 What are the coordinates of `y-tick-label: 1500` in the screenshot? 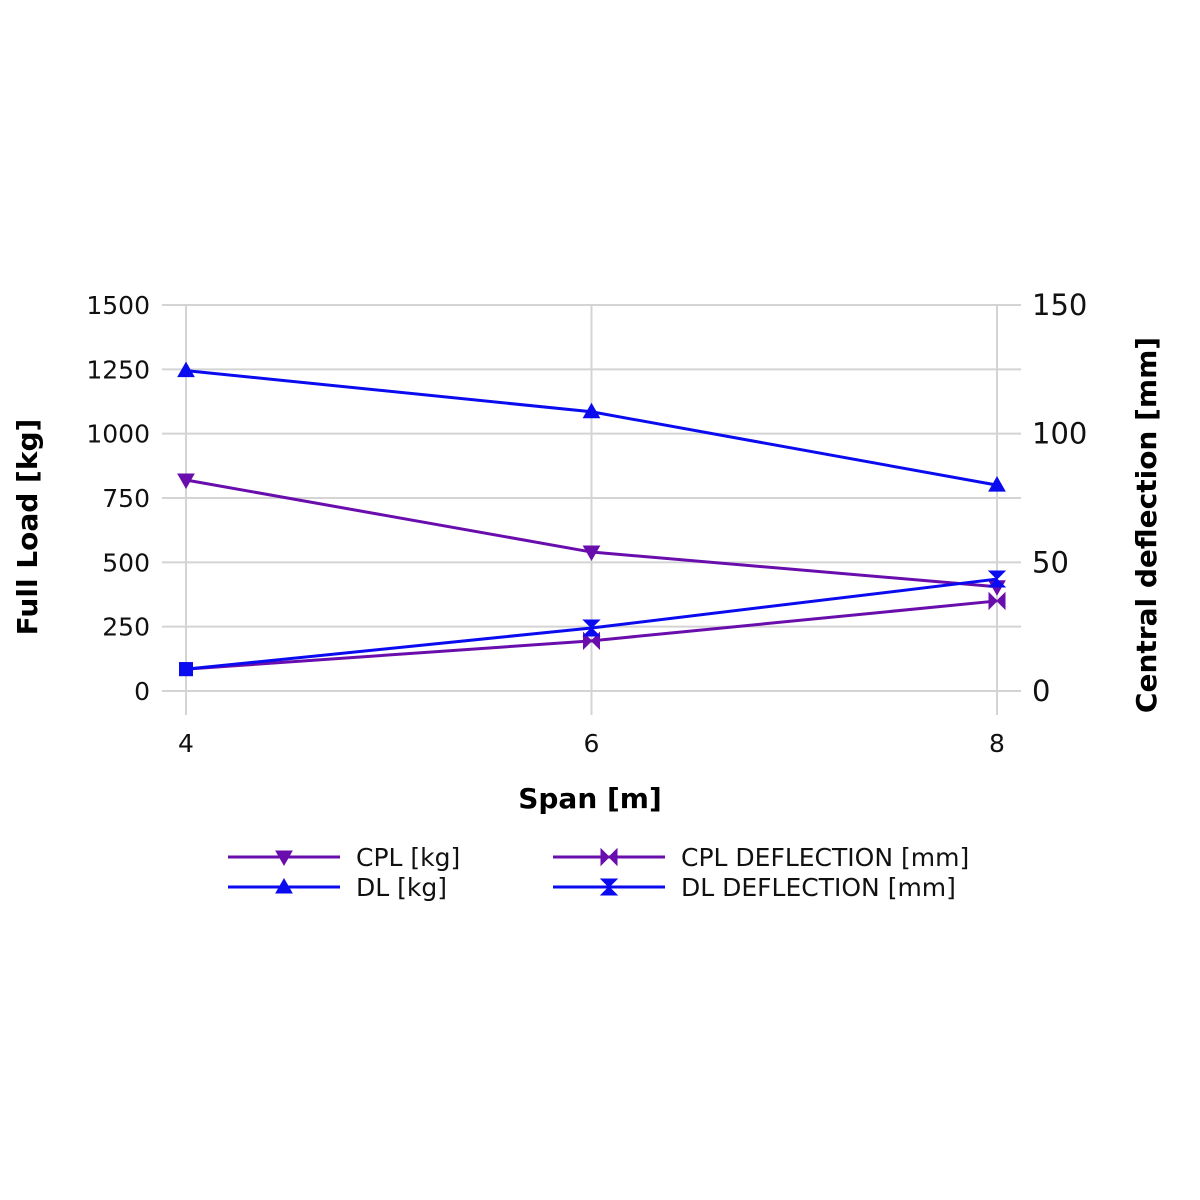 It's located at (118, 305).